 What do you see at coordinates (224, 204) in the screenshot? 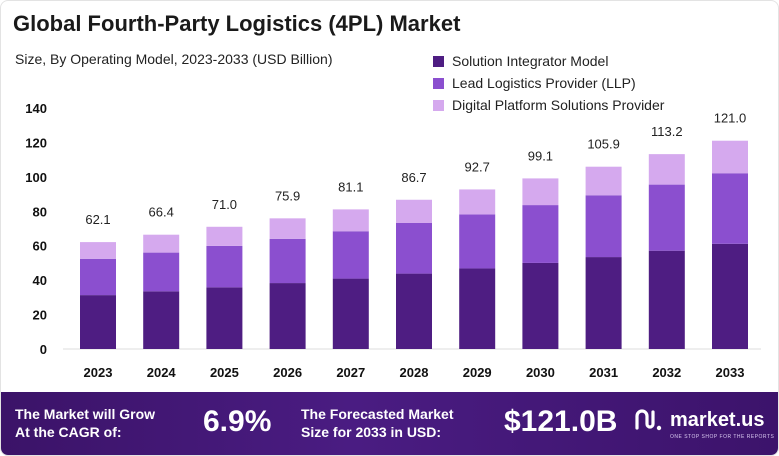
I see `bar-total-label: 71.0` at bounding box center [224, 204].